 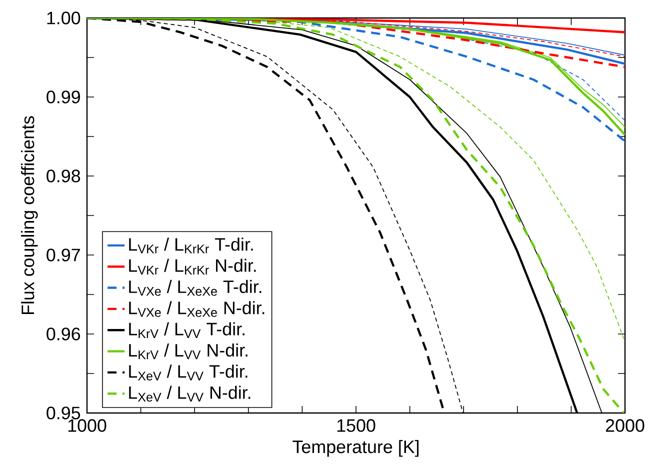 I want to click on legend-label: L$_{VXe}$ / L$_{XeXe}$ N-dir., so click(x=196, y=309).